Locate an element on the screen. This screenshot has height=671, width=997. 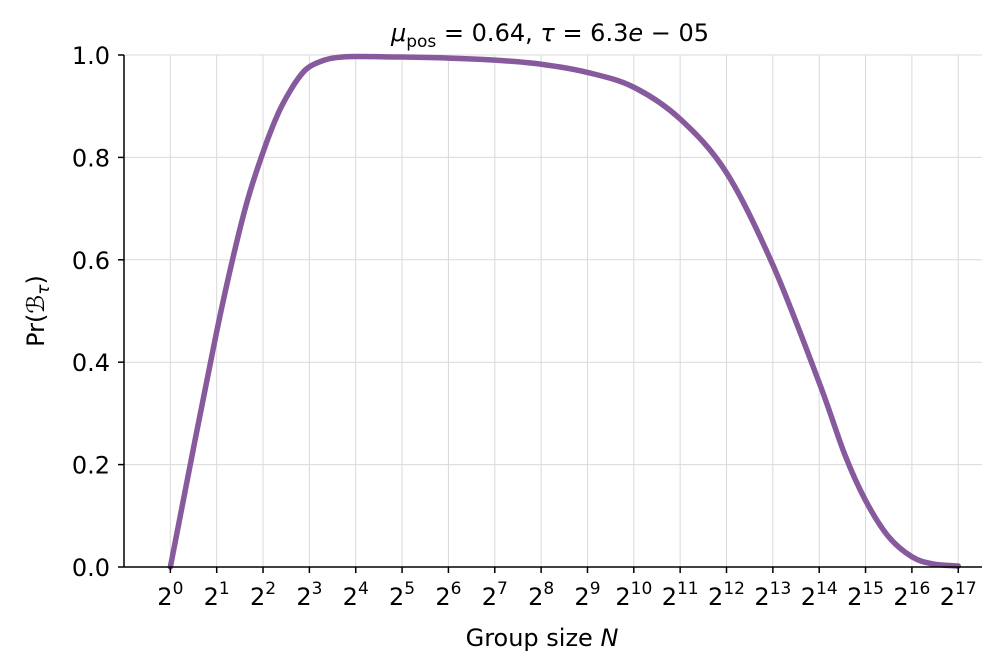
x-tick-exp: 12 is located at coordinates (734, 589).